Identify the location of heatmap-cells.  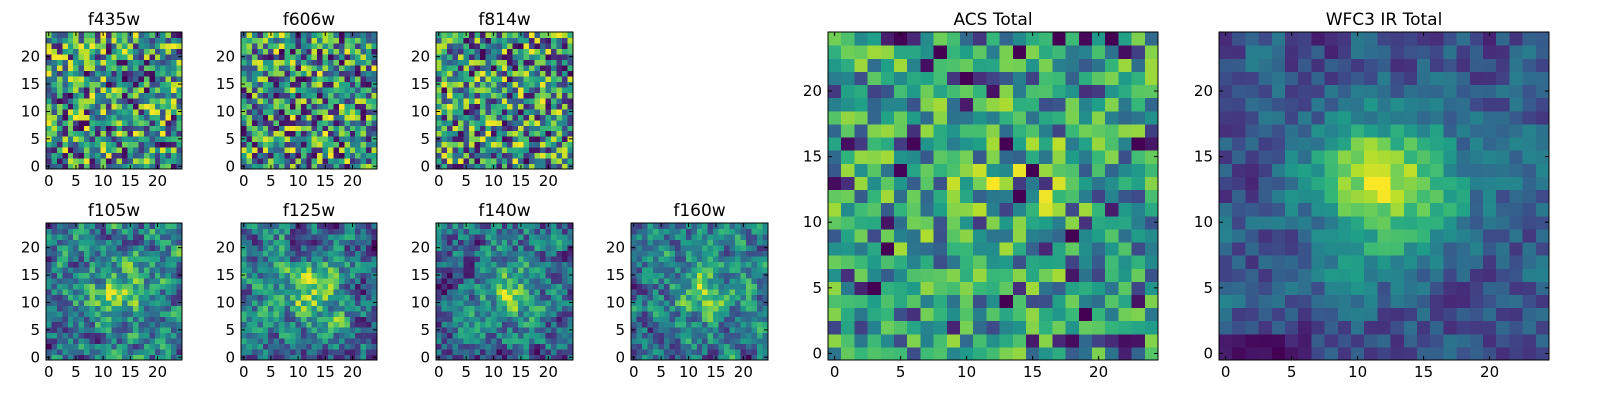
(700, 292).